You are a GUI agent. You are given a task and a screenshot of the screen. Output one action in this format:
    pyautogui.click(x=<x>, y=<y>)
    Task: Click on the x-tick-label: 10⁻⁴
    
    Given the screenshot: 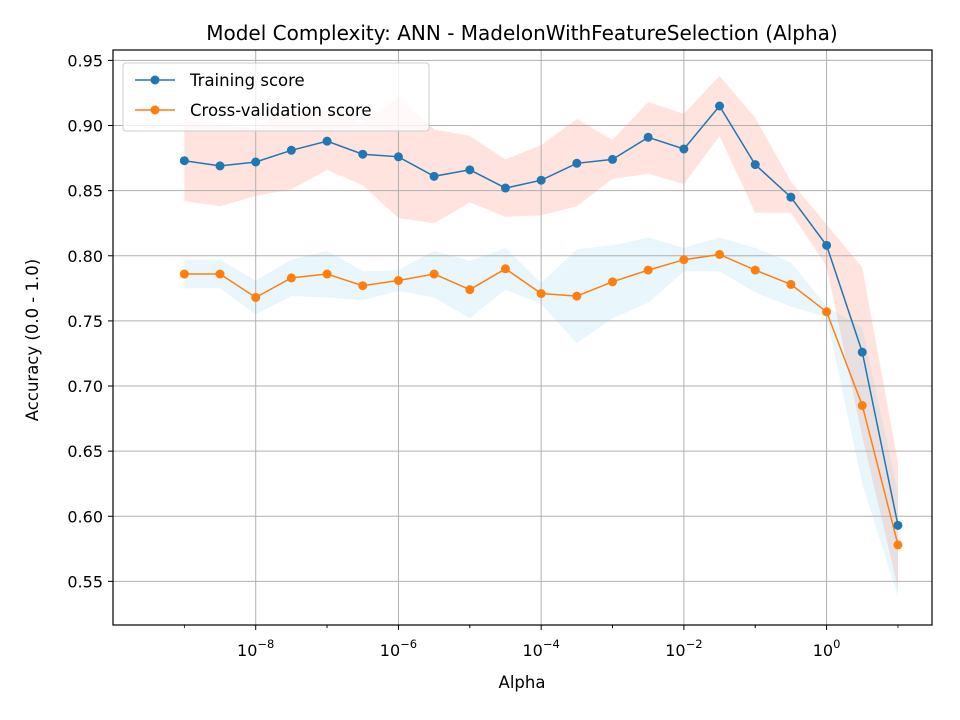 What is the action you would take?
    pyautogui.click(x=540, y=648)
    